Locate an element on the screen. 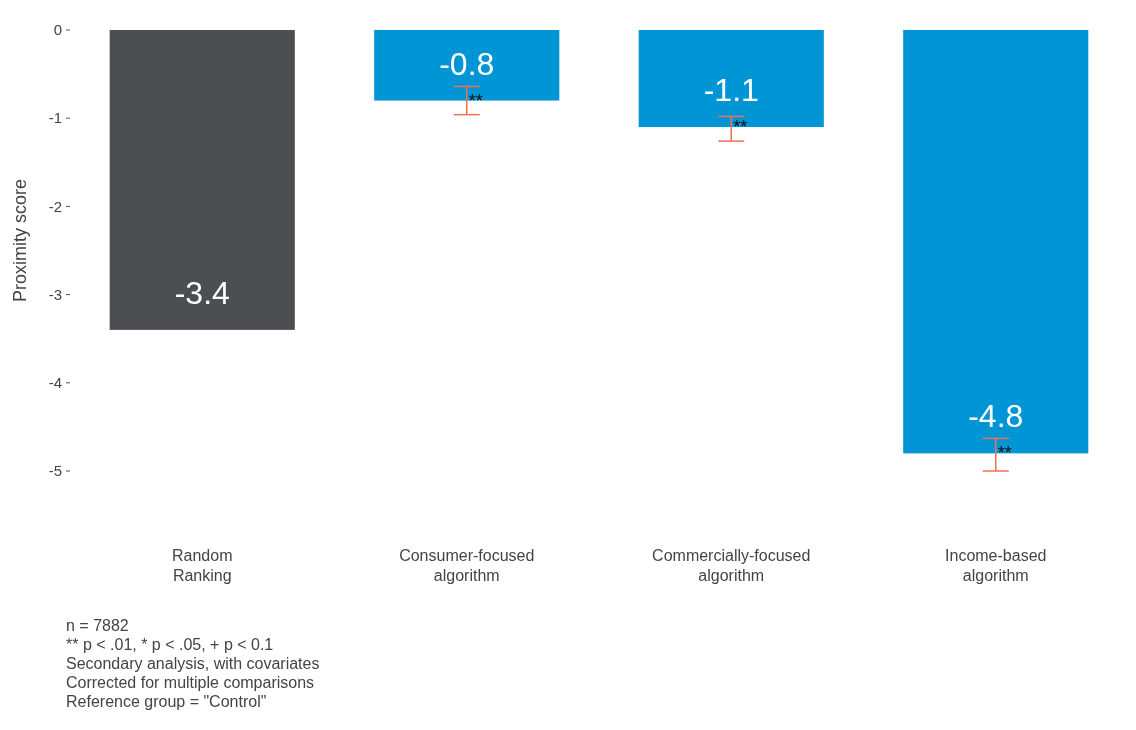 This screenshot has width=1136, height=730. data-label: -0.8 is located at coordinates (467, 63).